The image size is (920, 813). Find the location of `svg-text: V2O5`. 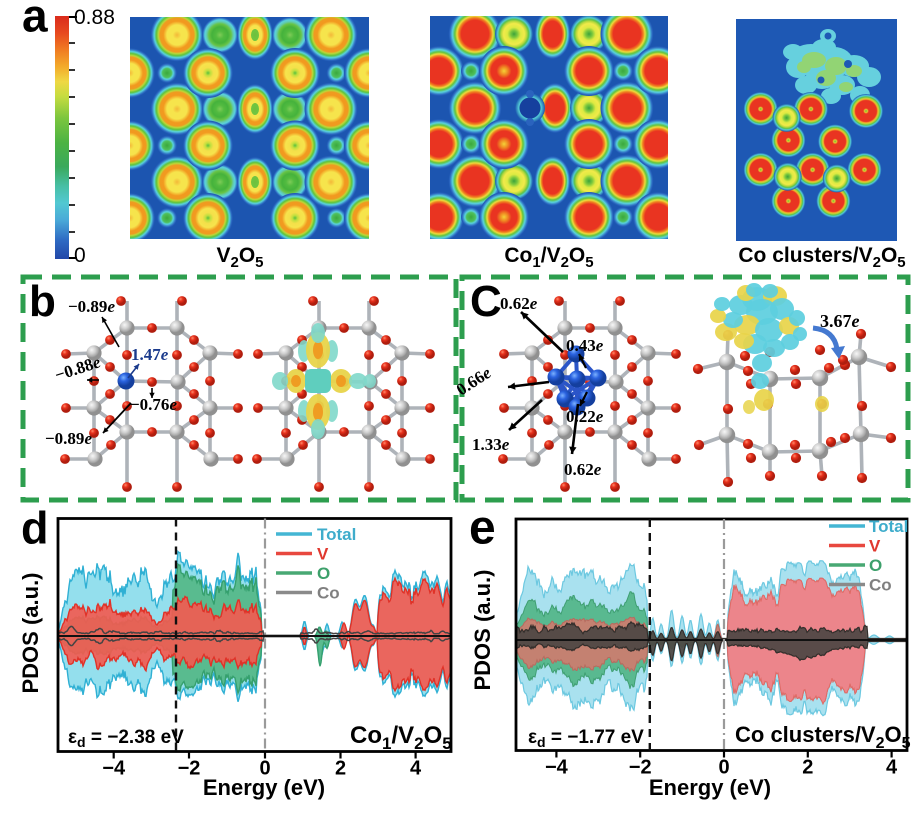

svg-text: V2O5 is located at coordinates (239, 257).